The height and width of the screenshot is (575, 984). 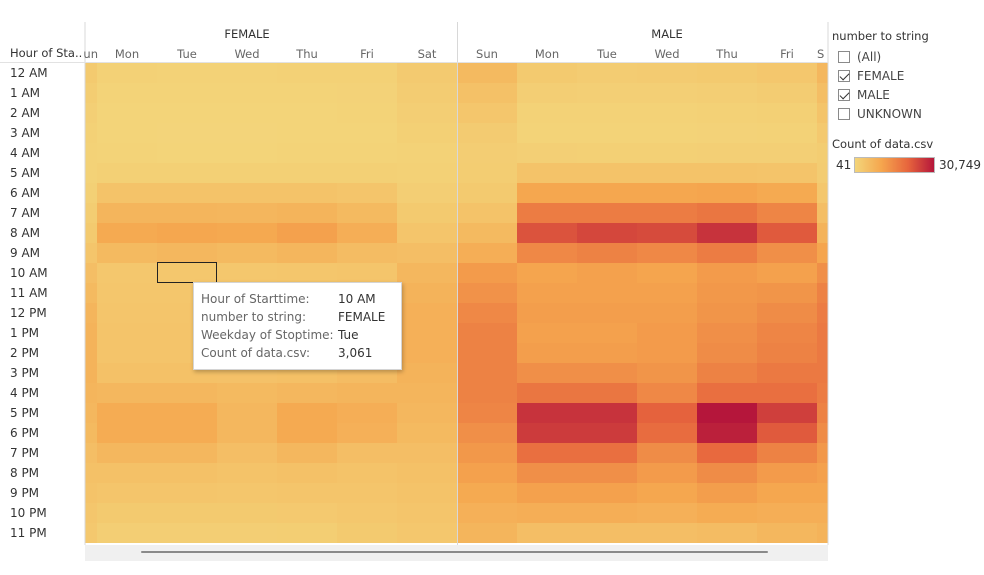 What do you see at coordinates (844, 95) in the screenshot?
I see `filter-male-checkbox` at bounding box center [844, 95].